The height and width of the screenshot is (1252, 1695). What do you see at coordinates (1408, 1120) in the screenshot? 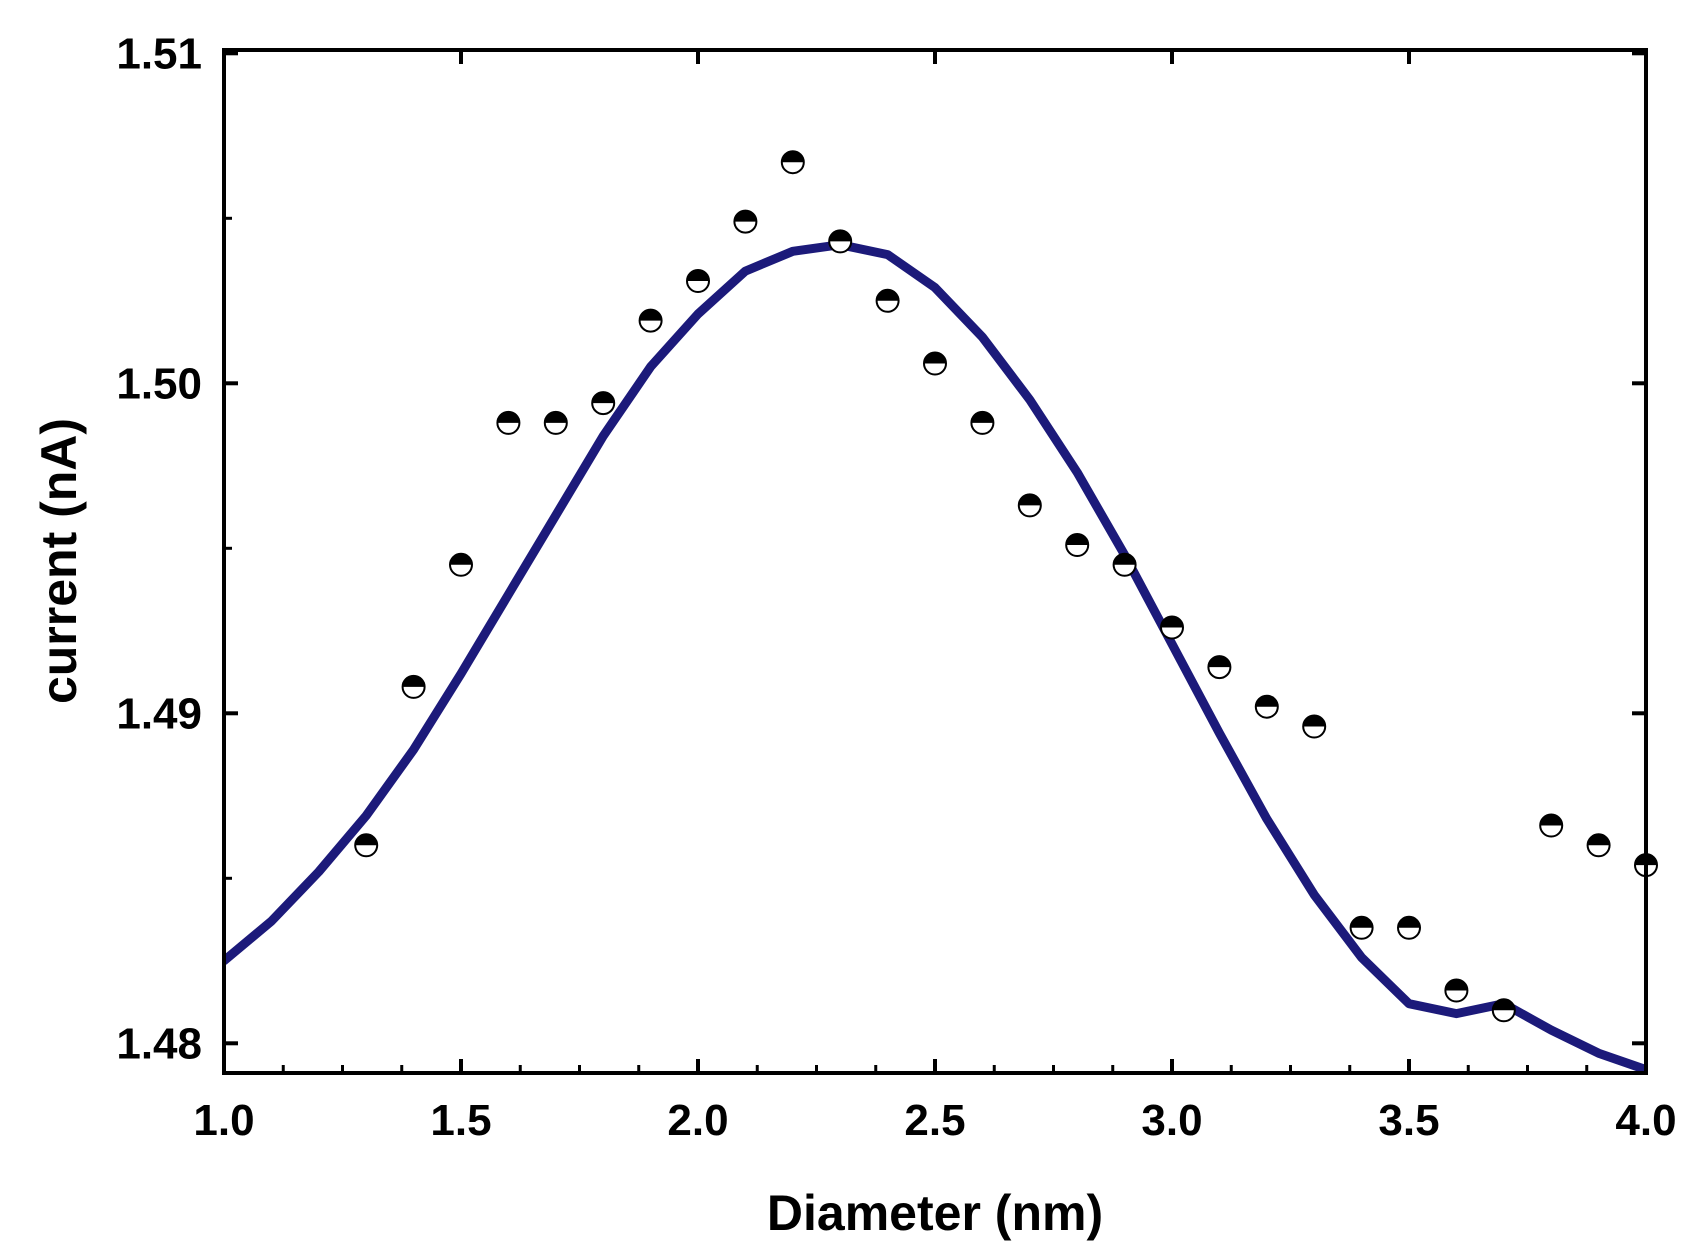
I see `x-tick-label: 3.5` at bounding box center [1408, 1120].